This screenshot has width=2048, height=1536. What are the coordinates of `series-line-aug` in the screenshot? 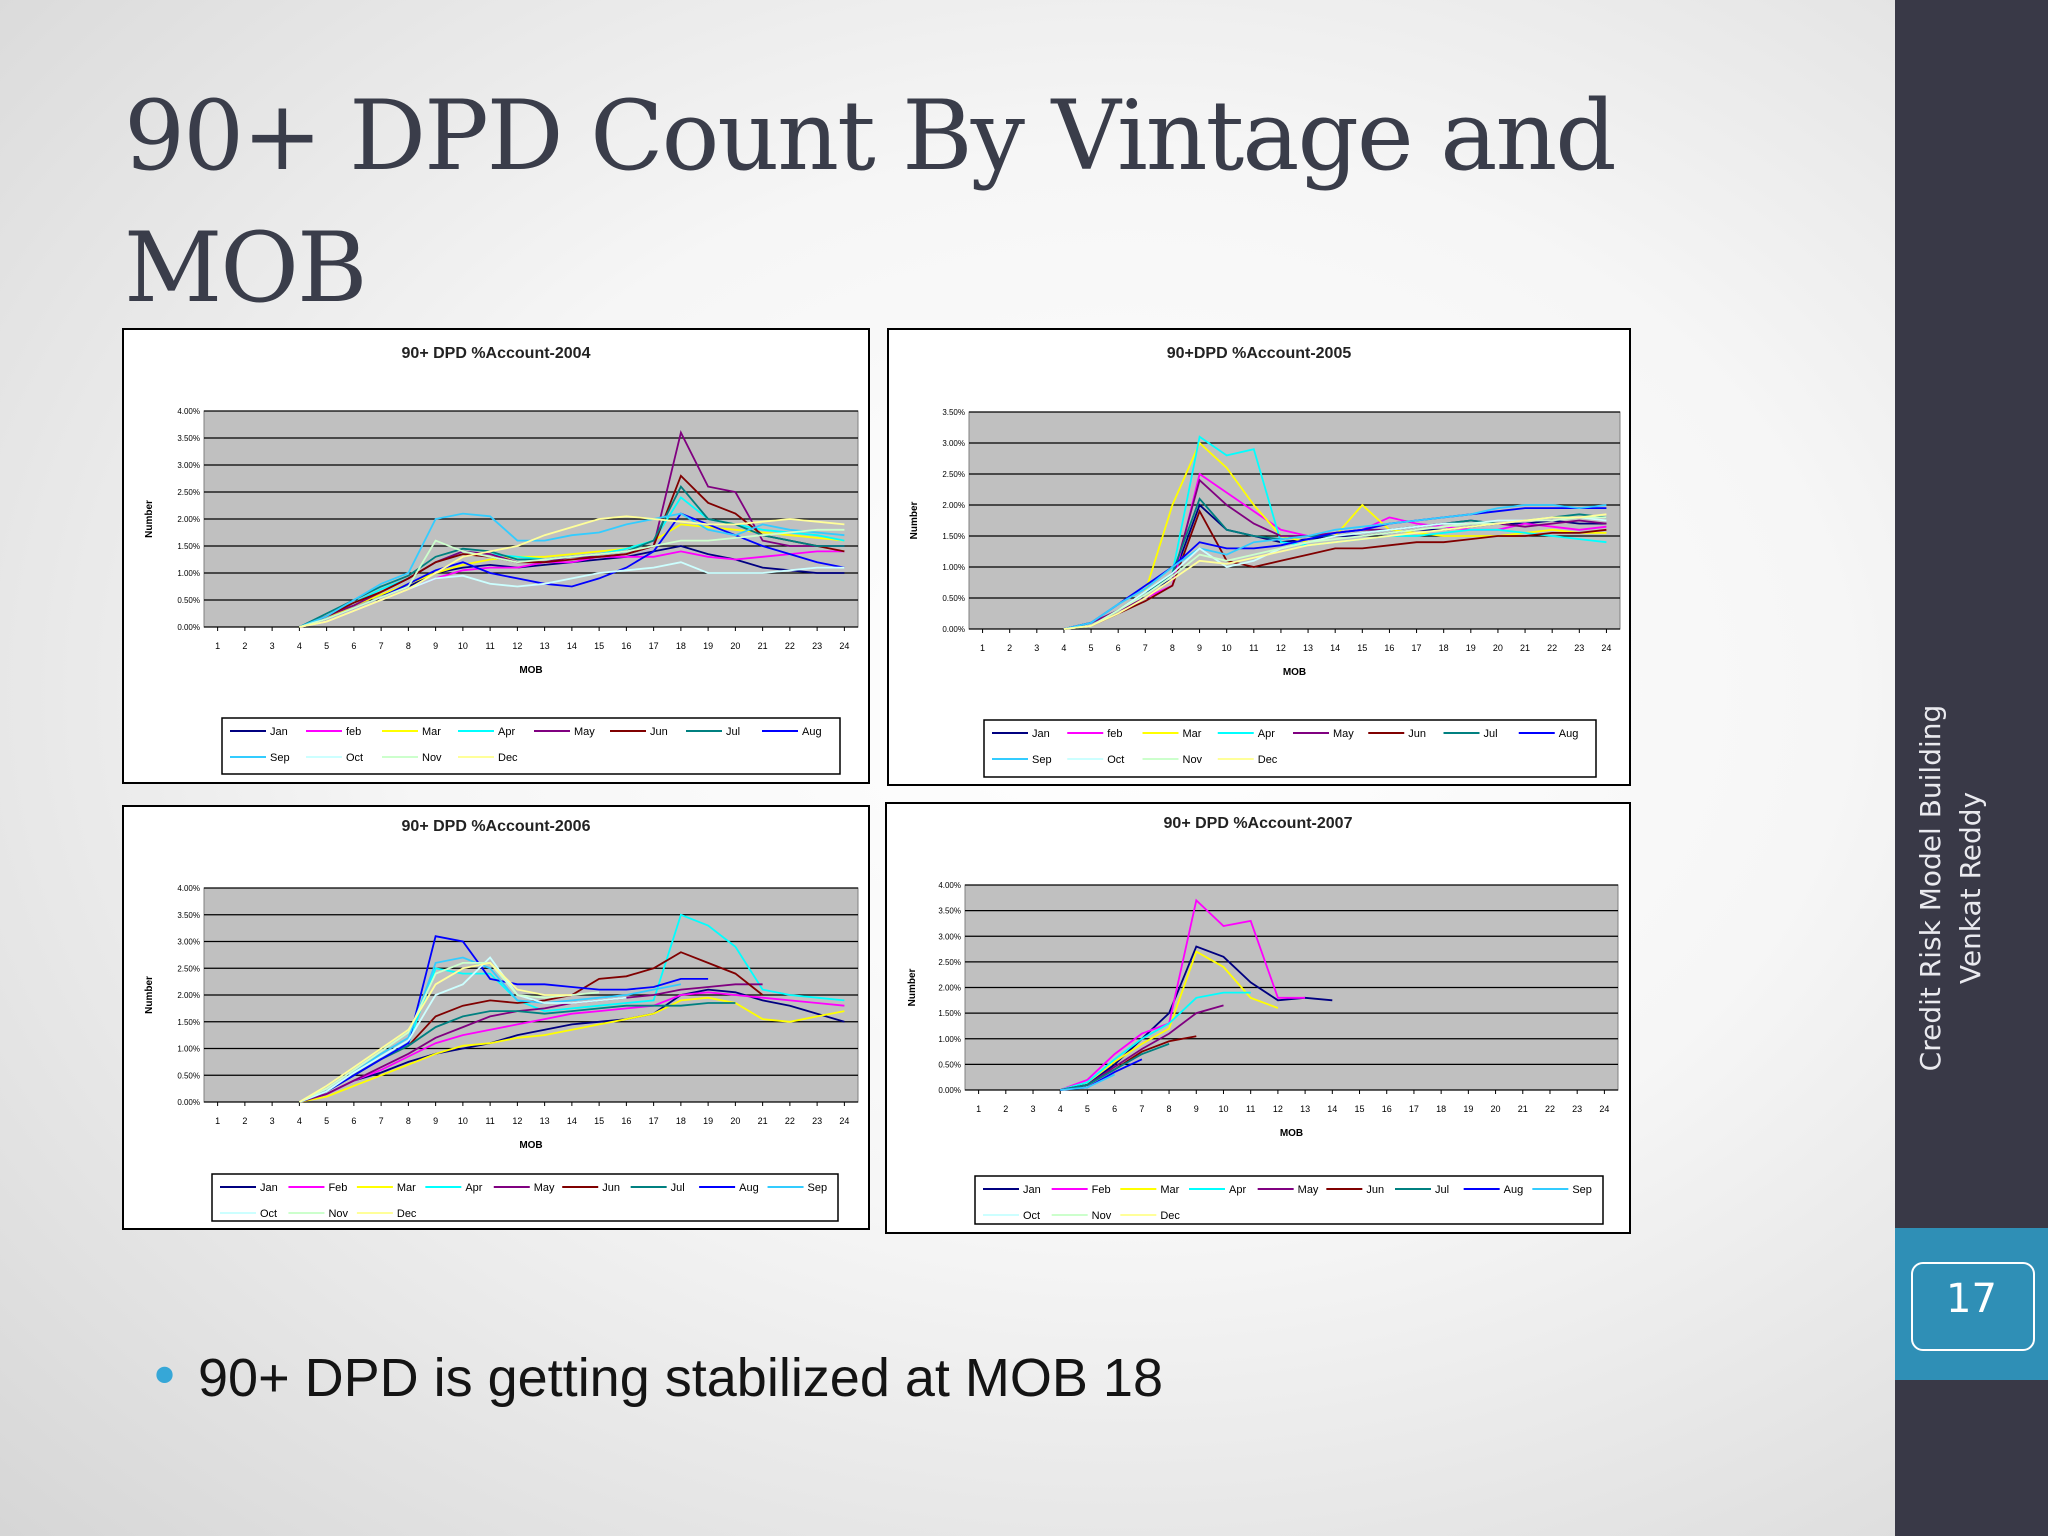 It's located at (1335, 568).